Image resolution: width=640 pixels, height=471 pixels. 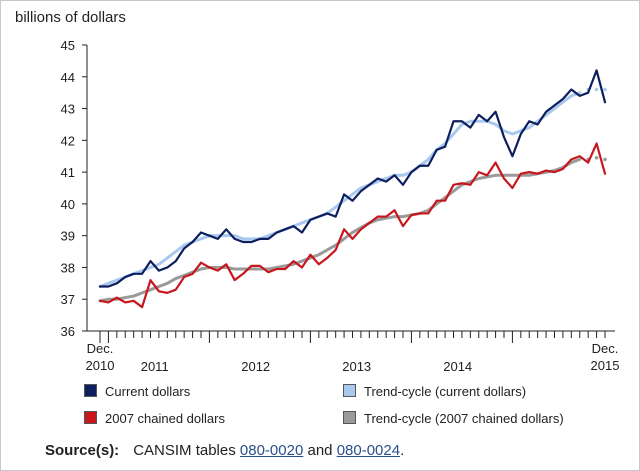 I want to click on y-tick-label: 38, so click(x=68, y=267).